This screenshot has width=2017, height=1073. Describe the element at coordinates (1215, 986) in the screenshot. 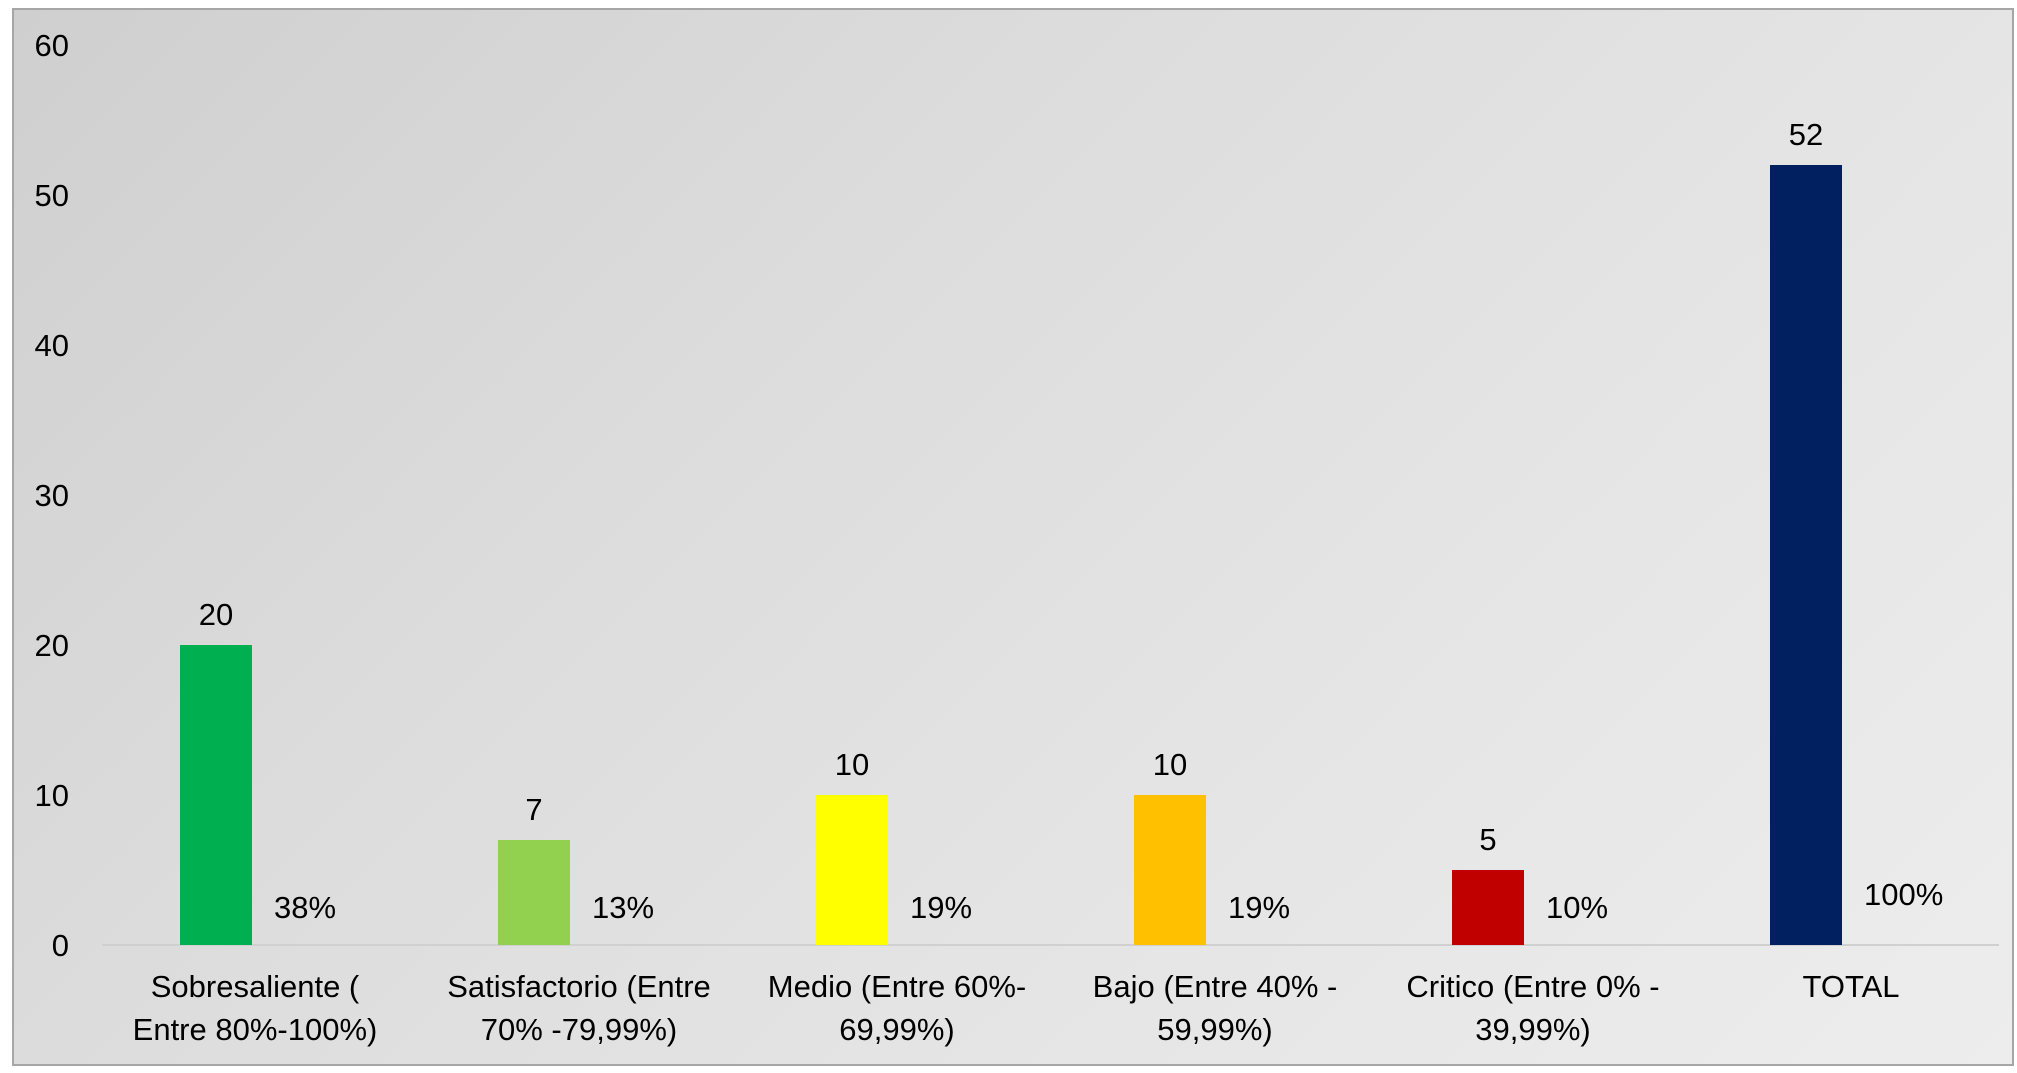

I see `category-label-line: Bajo (Entre 40% -` at that location.